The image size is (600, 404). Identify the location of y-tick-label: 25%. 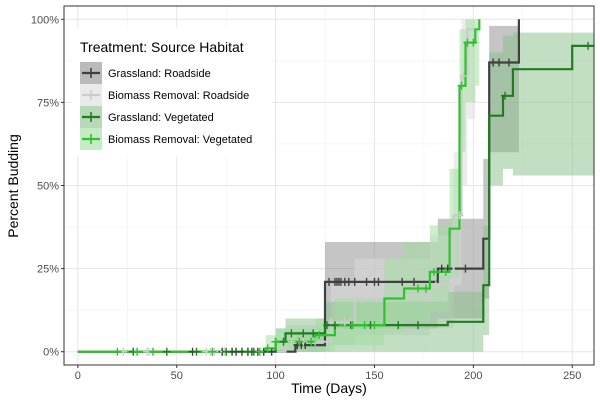
(48, 270).